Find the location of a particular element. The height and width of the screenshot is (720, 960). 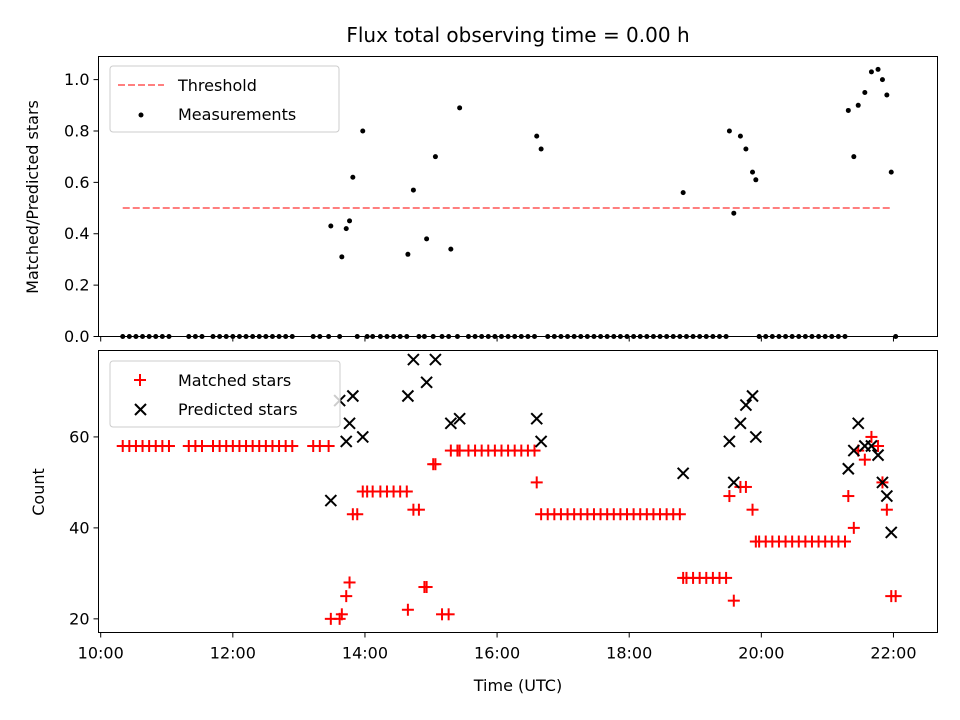

top-legend-box is located at coordinates (224, 99).